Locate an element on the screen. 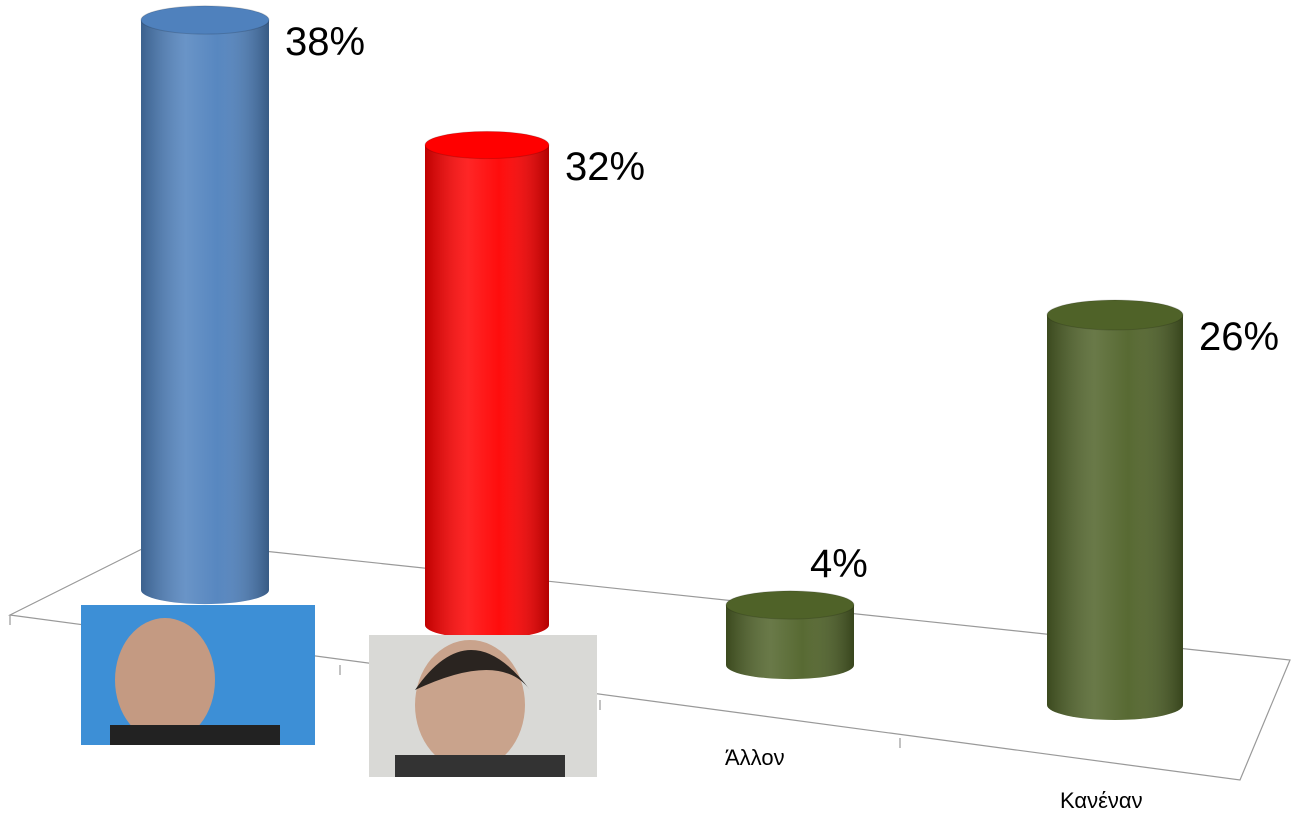  value-label: 38% is located at coordinates (325, 42).